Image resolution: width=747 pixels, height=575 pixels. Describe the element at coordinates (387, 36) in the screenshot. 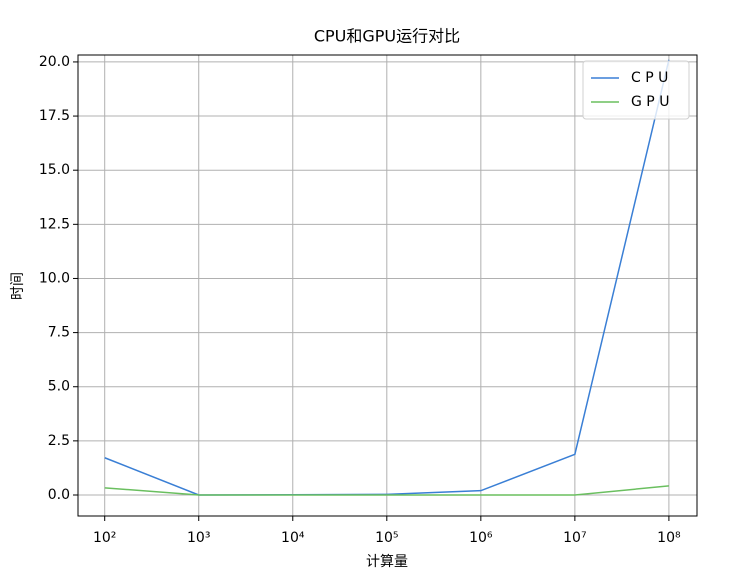

I see `chart-title: CPU和GPU运行对比` at that location.